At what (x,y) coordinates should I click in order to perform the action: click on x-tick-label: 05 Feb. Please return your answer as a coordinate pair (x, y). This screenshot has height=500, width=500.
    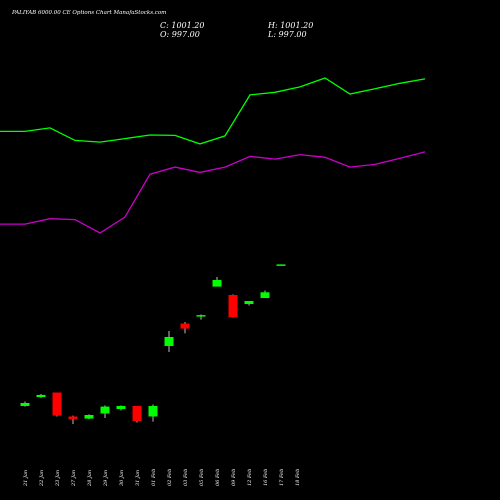
    Looking at the image, I should click on (202, 477).